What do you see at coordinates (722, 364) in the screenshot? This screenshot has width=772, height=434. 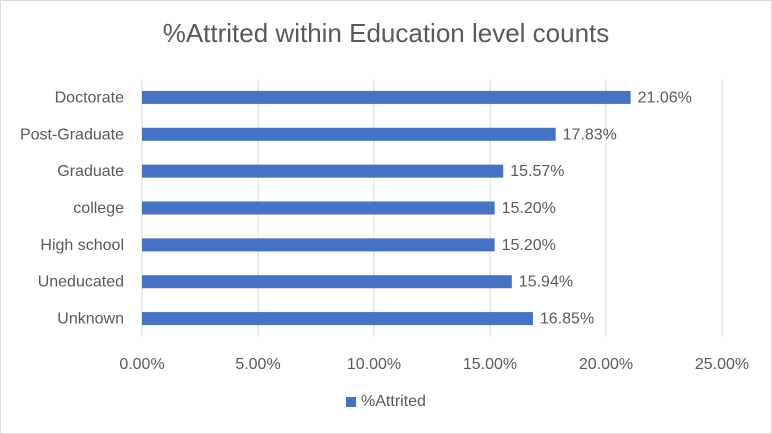 I see `x-tick-label: 25.00%` at bounding box center [722, 364].